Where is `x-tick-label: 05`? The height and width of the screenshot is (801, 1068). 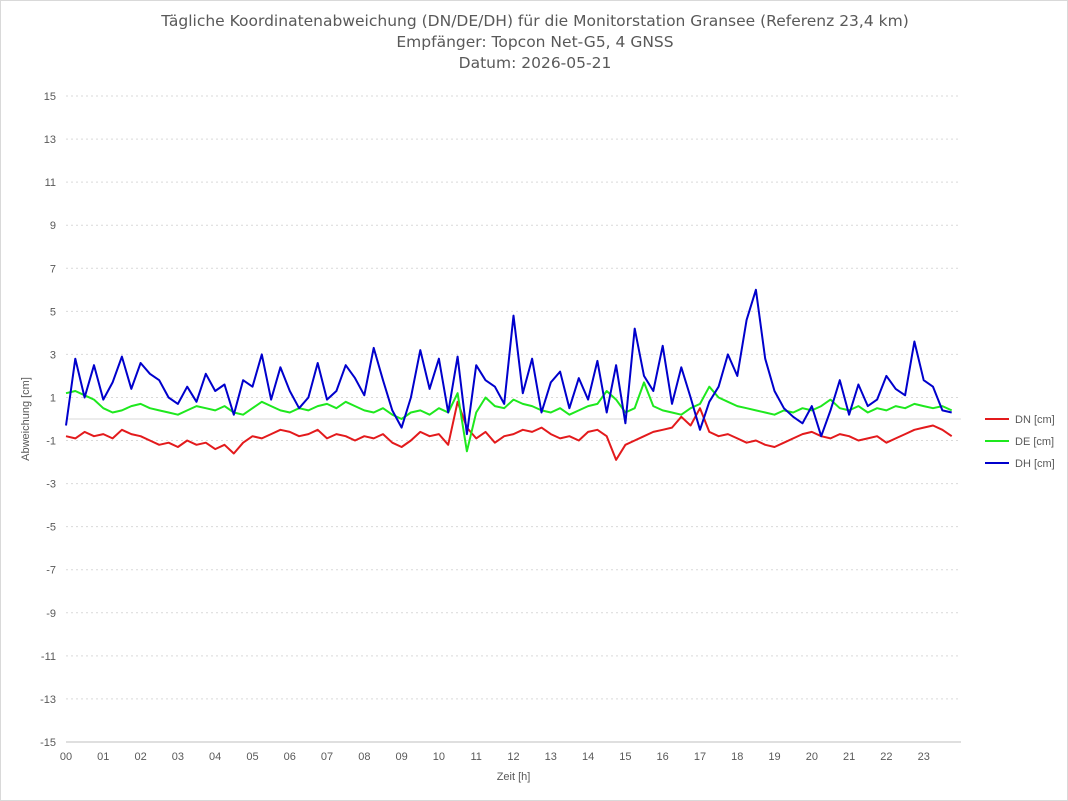 x-tick-label: 05 is located at coordinates (252, 757).